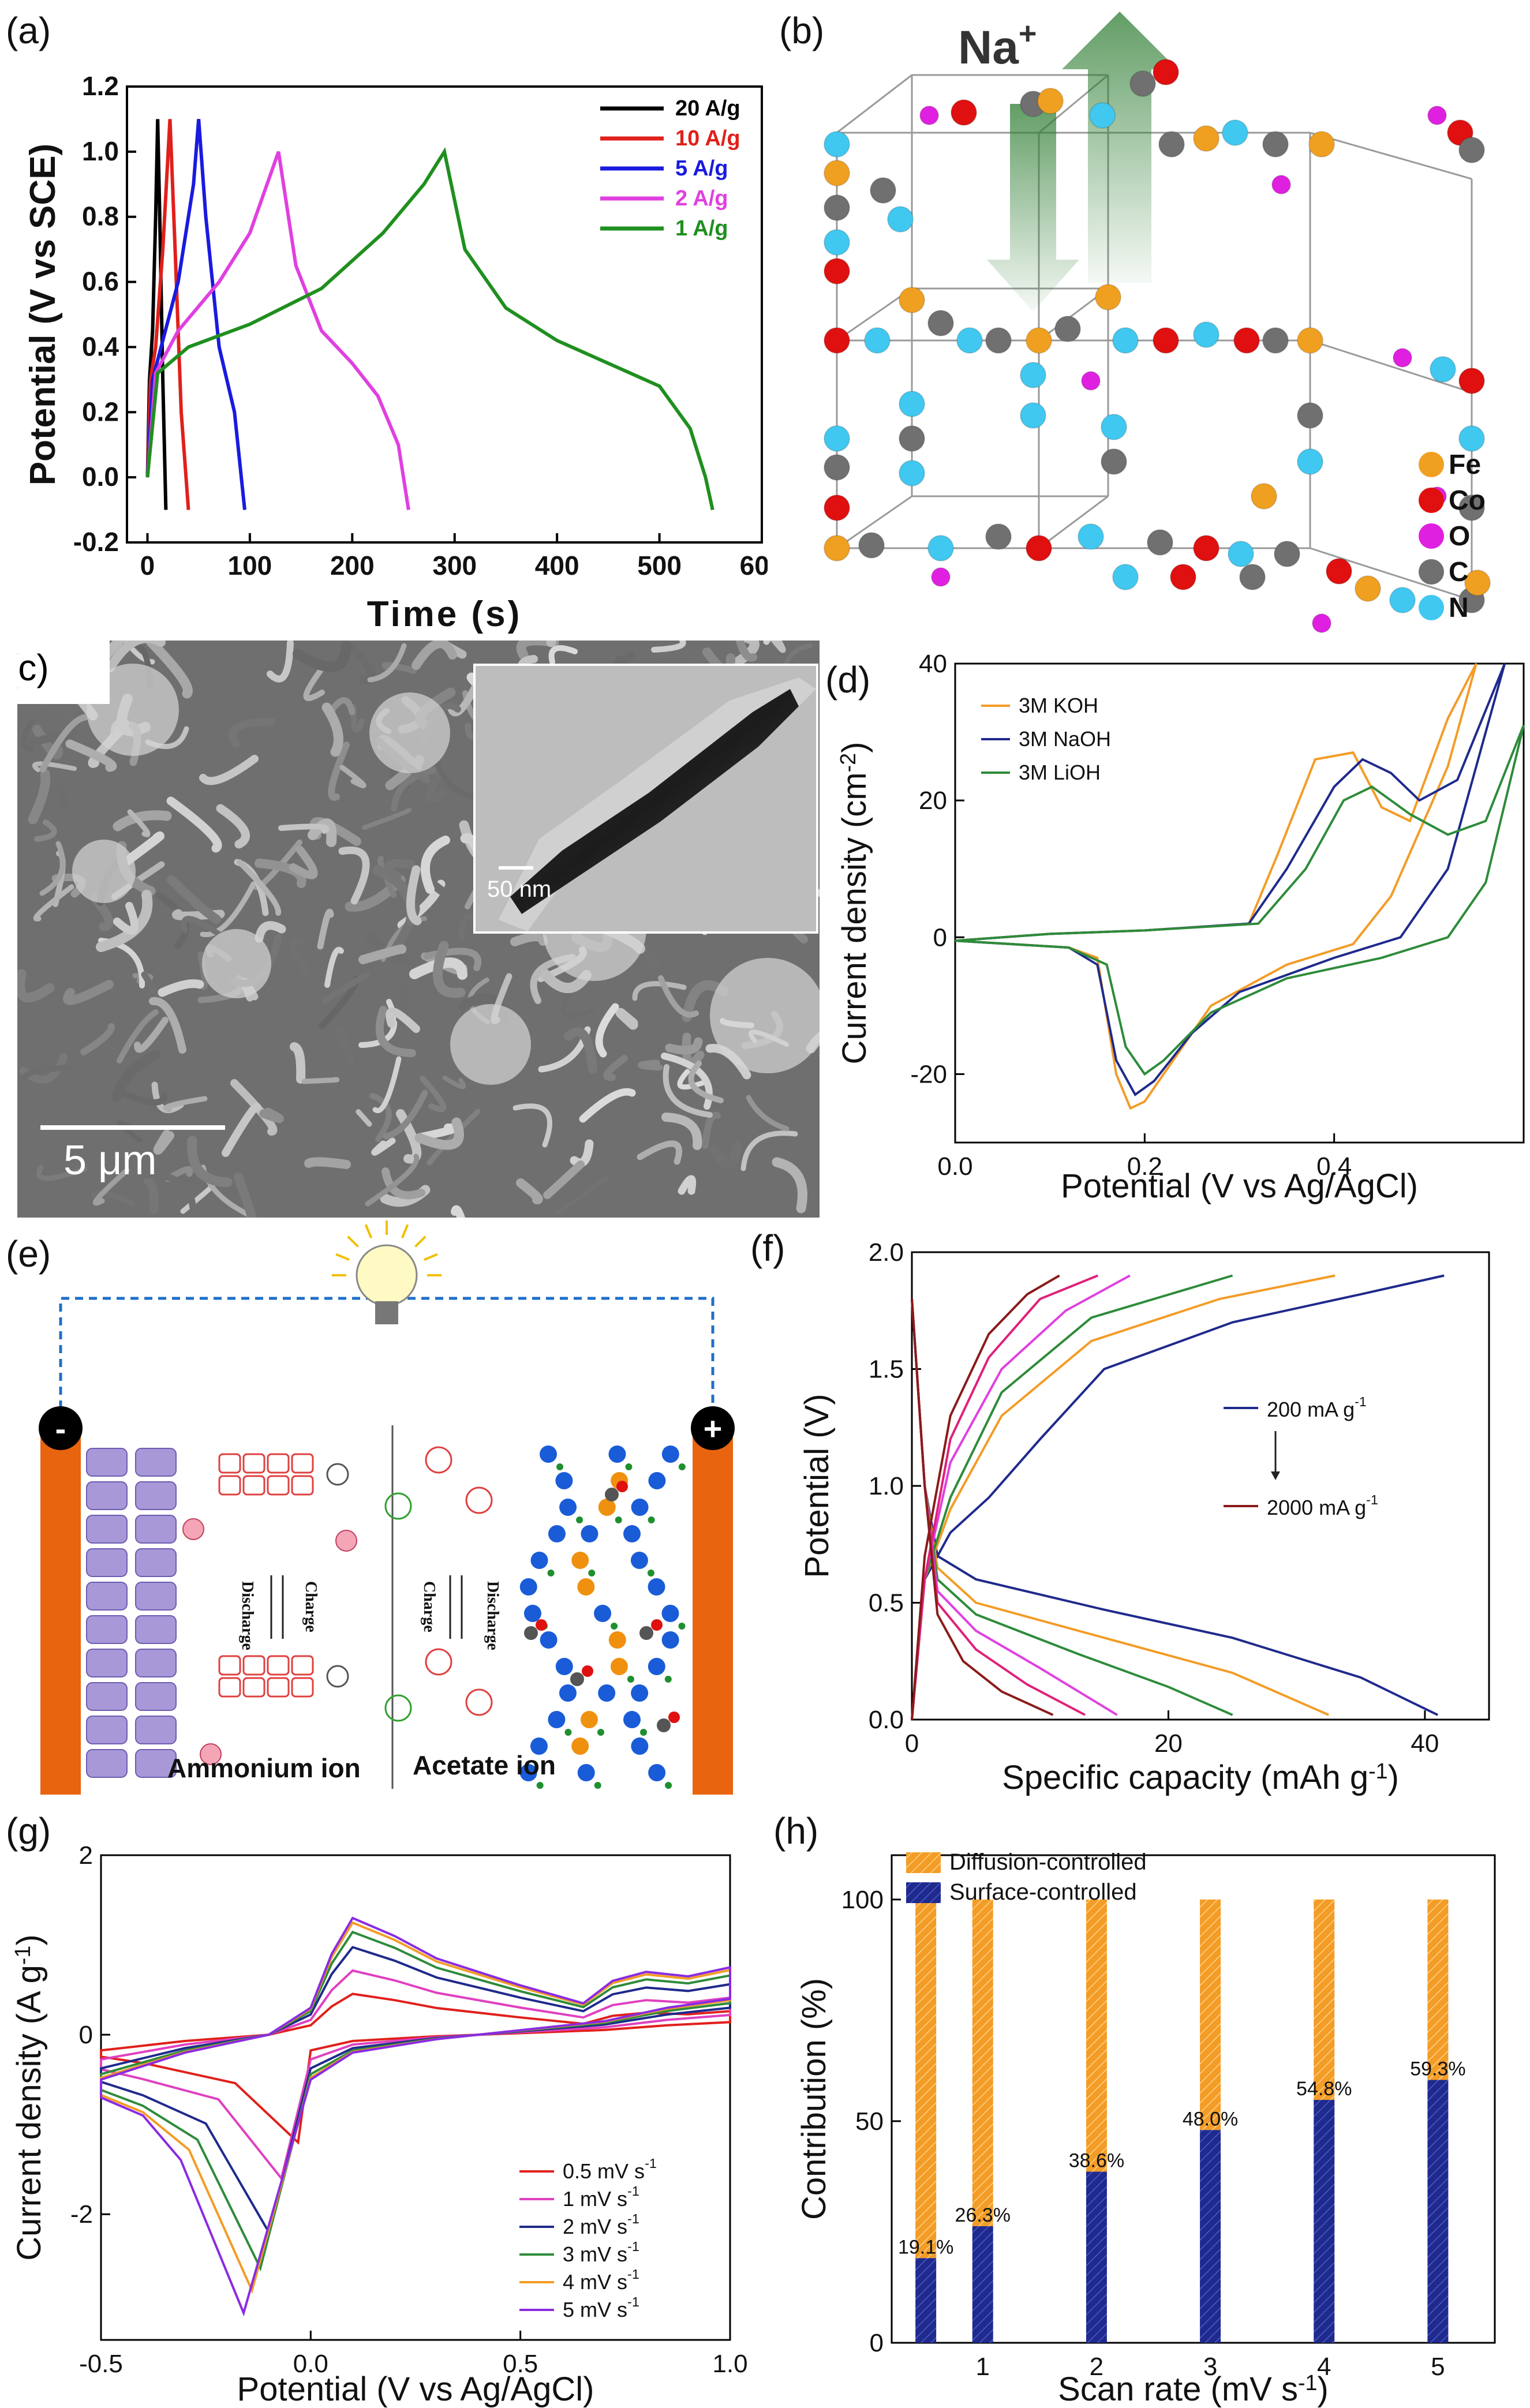 The image size is (1530, 2408). I want to click on legend-label: 5 A/g, so click(702, 168).